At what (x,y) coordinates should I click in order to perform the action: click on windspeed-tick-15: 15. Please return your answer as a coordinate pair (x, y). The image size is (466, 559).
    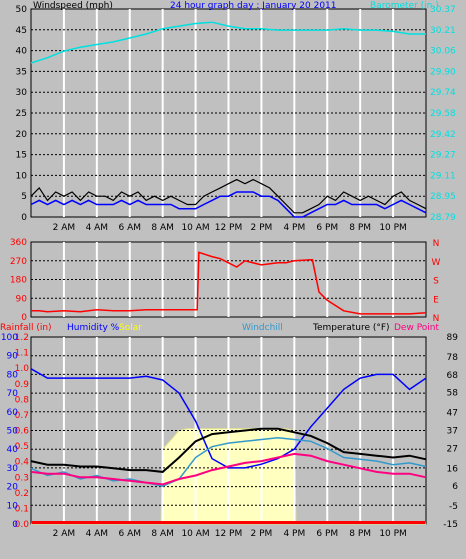
    Looking at the image, I should click on (21, 156).